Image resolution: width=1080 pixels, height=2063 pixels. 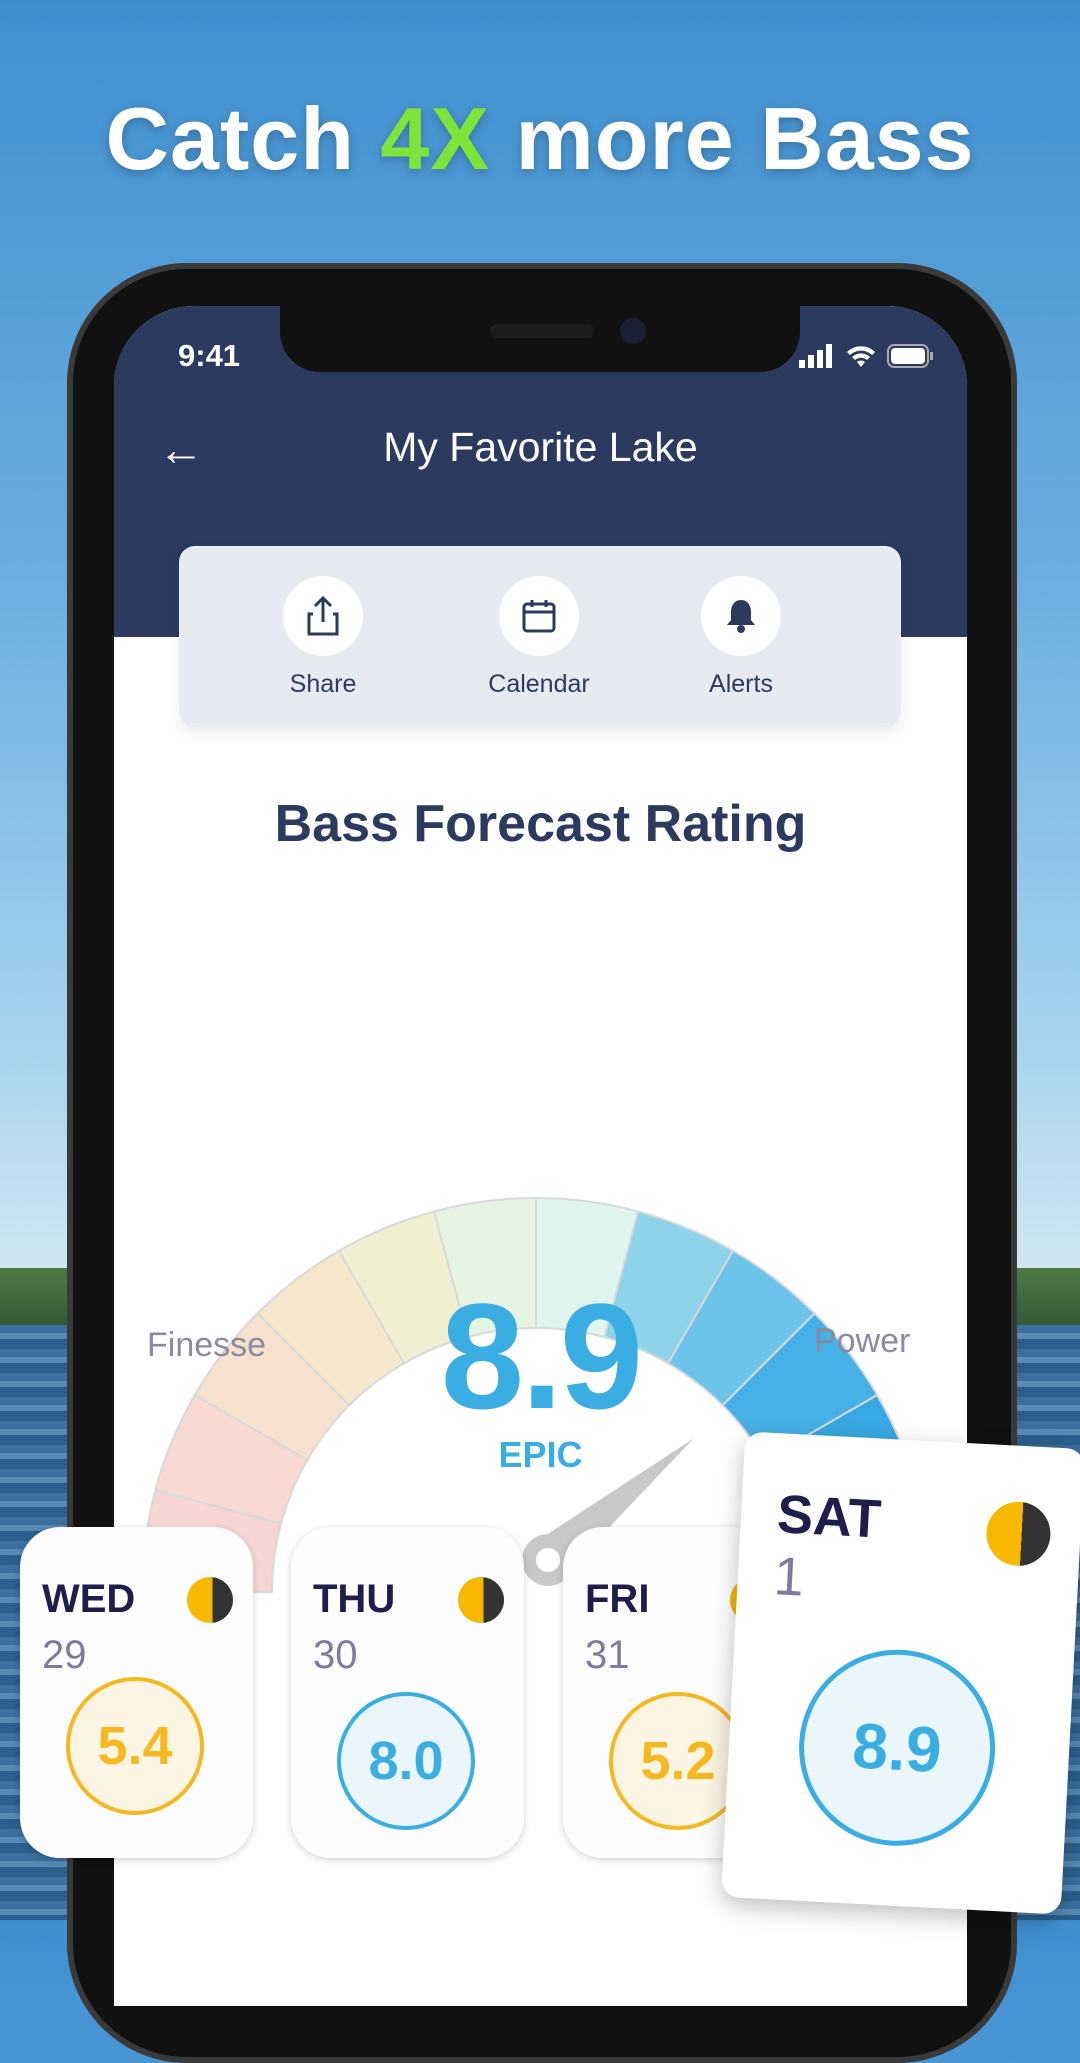 What do you see at coordinates (539, 684) in the screenshot?
I see `calendar-label: Calendar` at bounding box center [539, 684].